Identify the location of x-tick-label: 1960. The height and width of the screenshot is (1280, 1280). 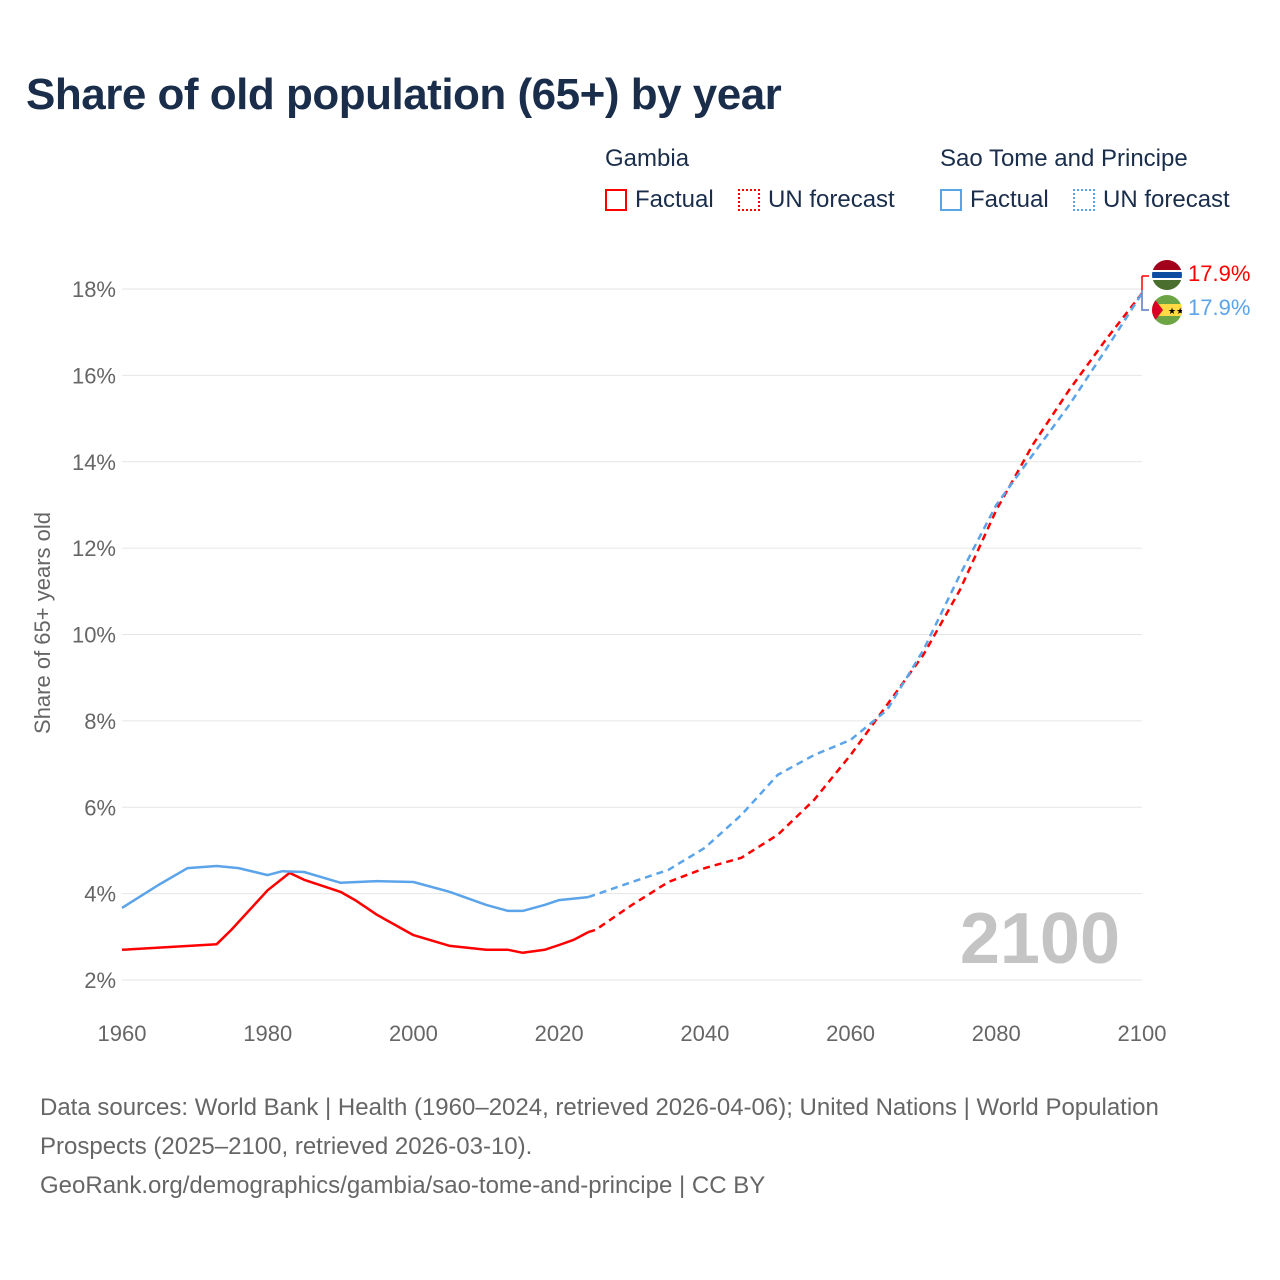
(122, 1033).